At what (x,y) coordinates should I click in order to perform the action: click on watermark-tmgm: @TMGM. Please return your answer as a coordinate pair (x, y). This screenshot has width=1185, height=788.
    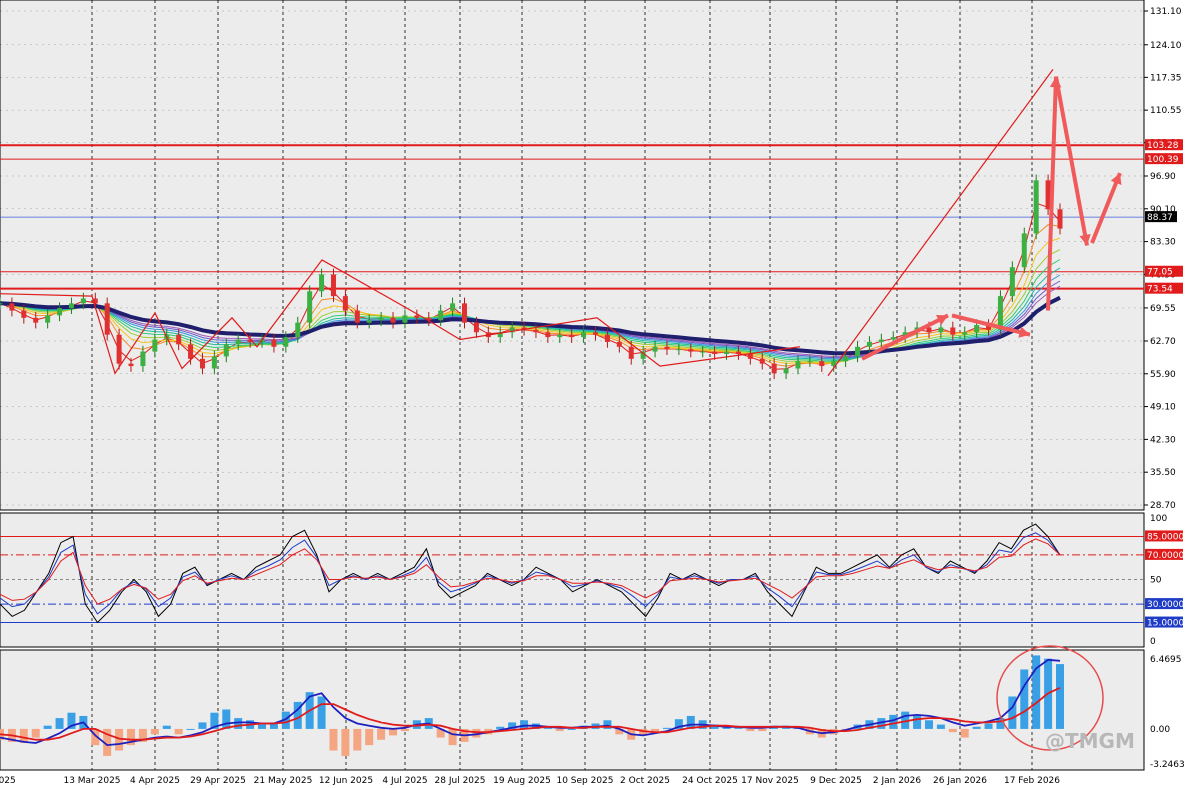
    Looking at the image, I should click on (1090, 741).